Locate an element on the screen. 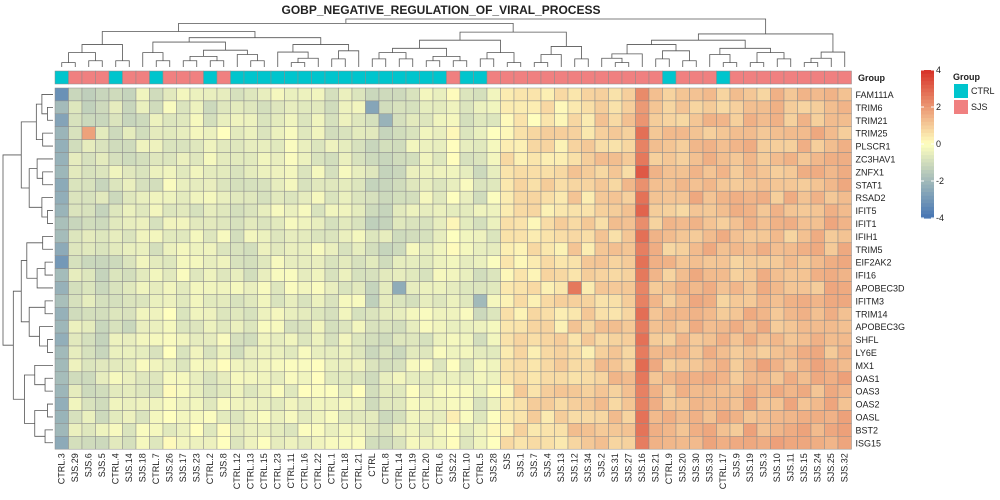  dendrogram-branch is located at coordinates (811, 64).